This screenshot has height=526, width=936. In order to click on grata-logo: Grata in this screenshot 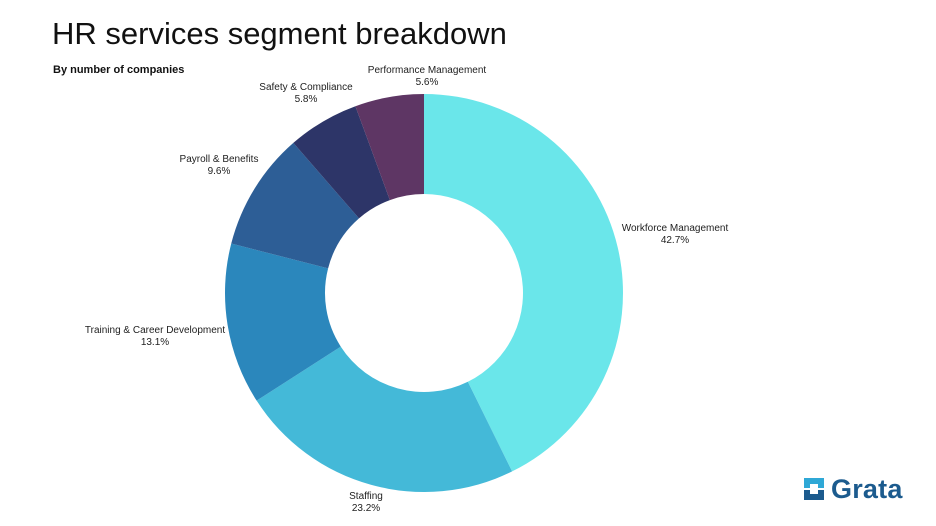, I will do `click(852, 489)`.